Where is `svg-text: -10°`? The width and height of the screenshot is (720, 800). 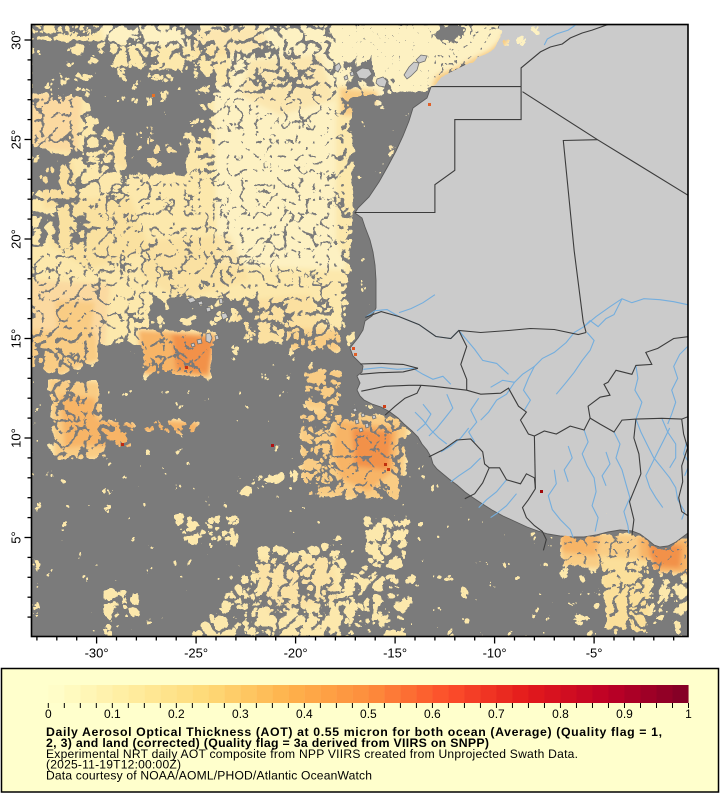
svg-text: -10° is located at coordinates (495, 653).